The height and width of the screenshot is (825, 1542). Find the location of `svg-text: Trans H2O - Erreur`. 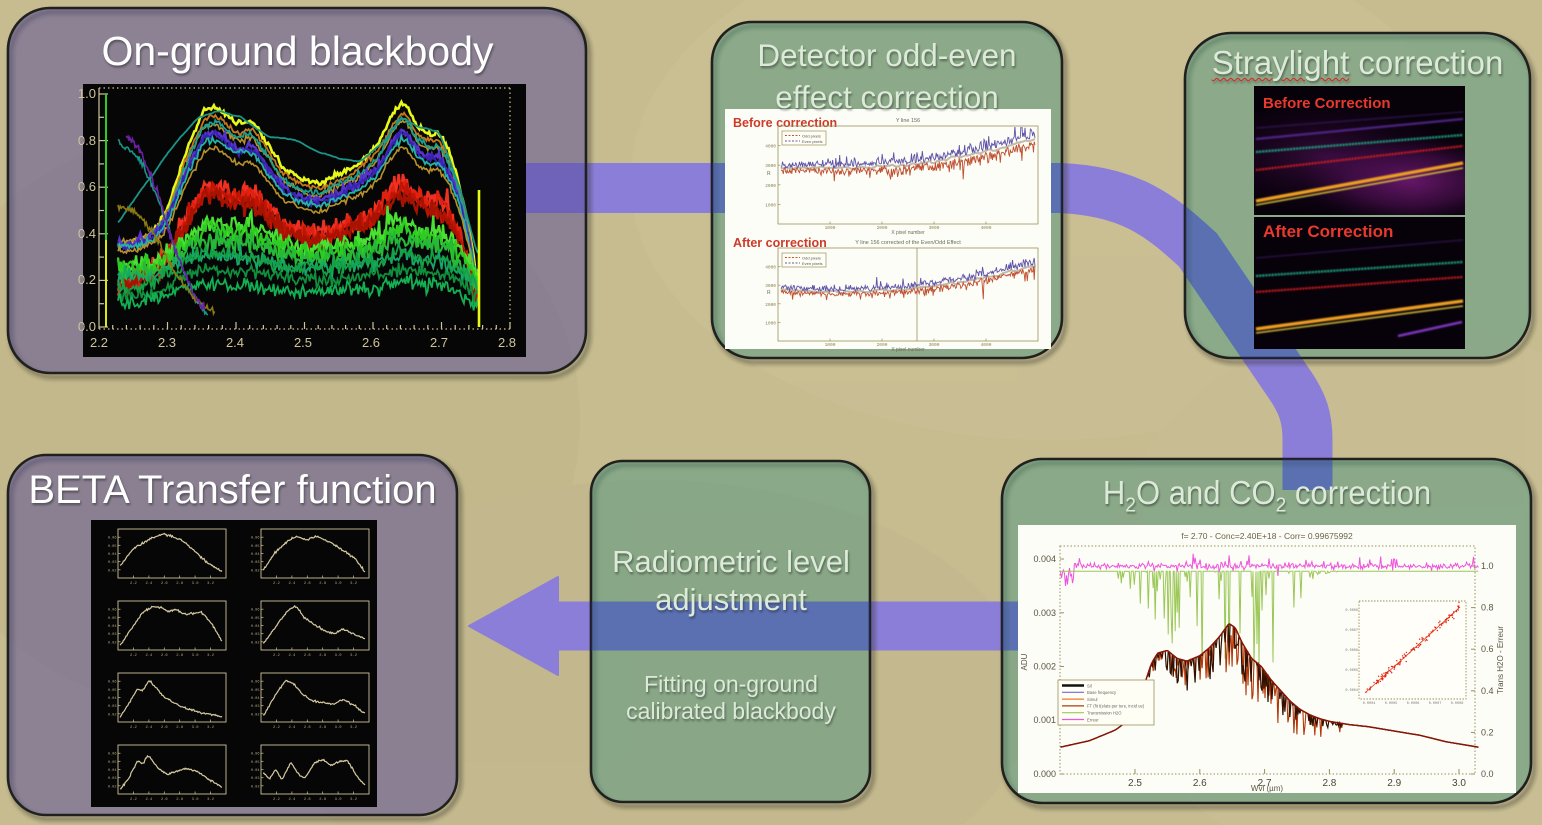

svg-text: Trans H2O - Erreur is located at coordinates (1500, 660).